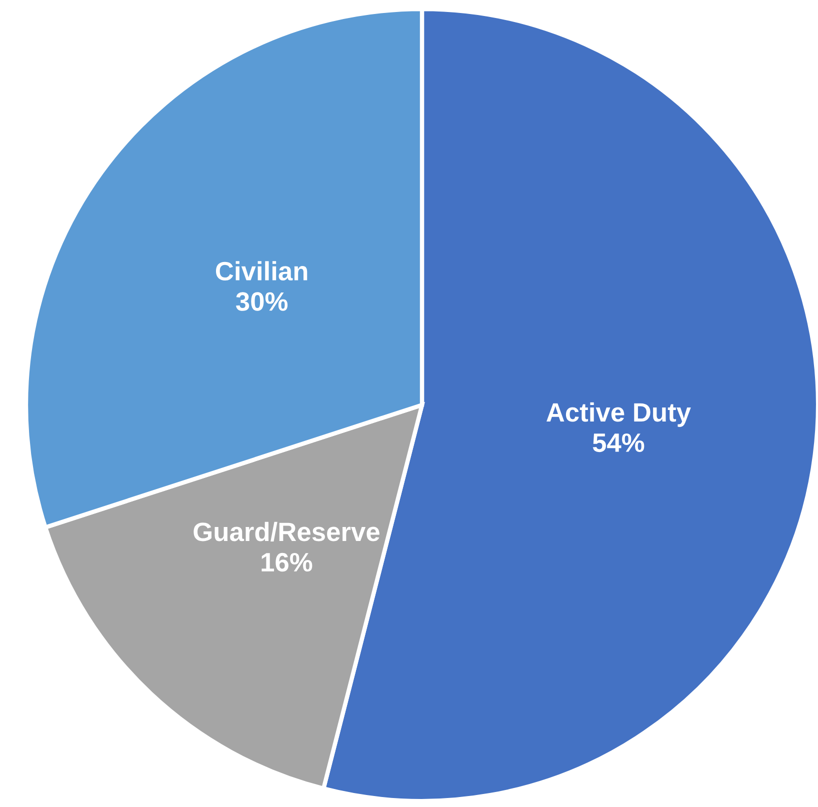 This screenshot has width=818, height=807. Describe the element at coordinates (287, 562) in the screenshot. I see `data-label: 16%` at that location.